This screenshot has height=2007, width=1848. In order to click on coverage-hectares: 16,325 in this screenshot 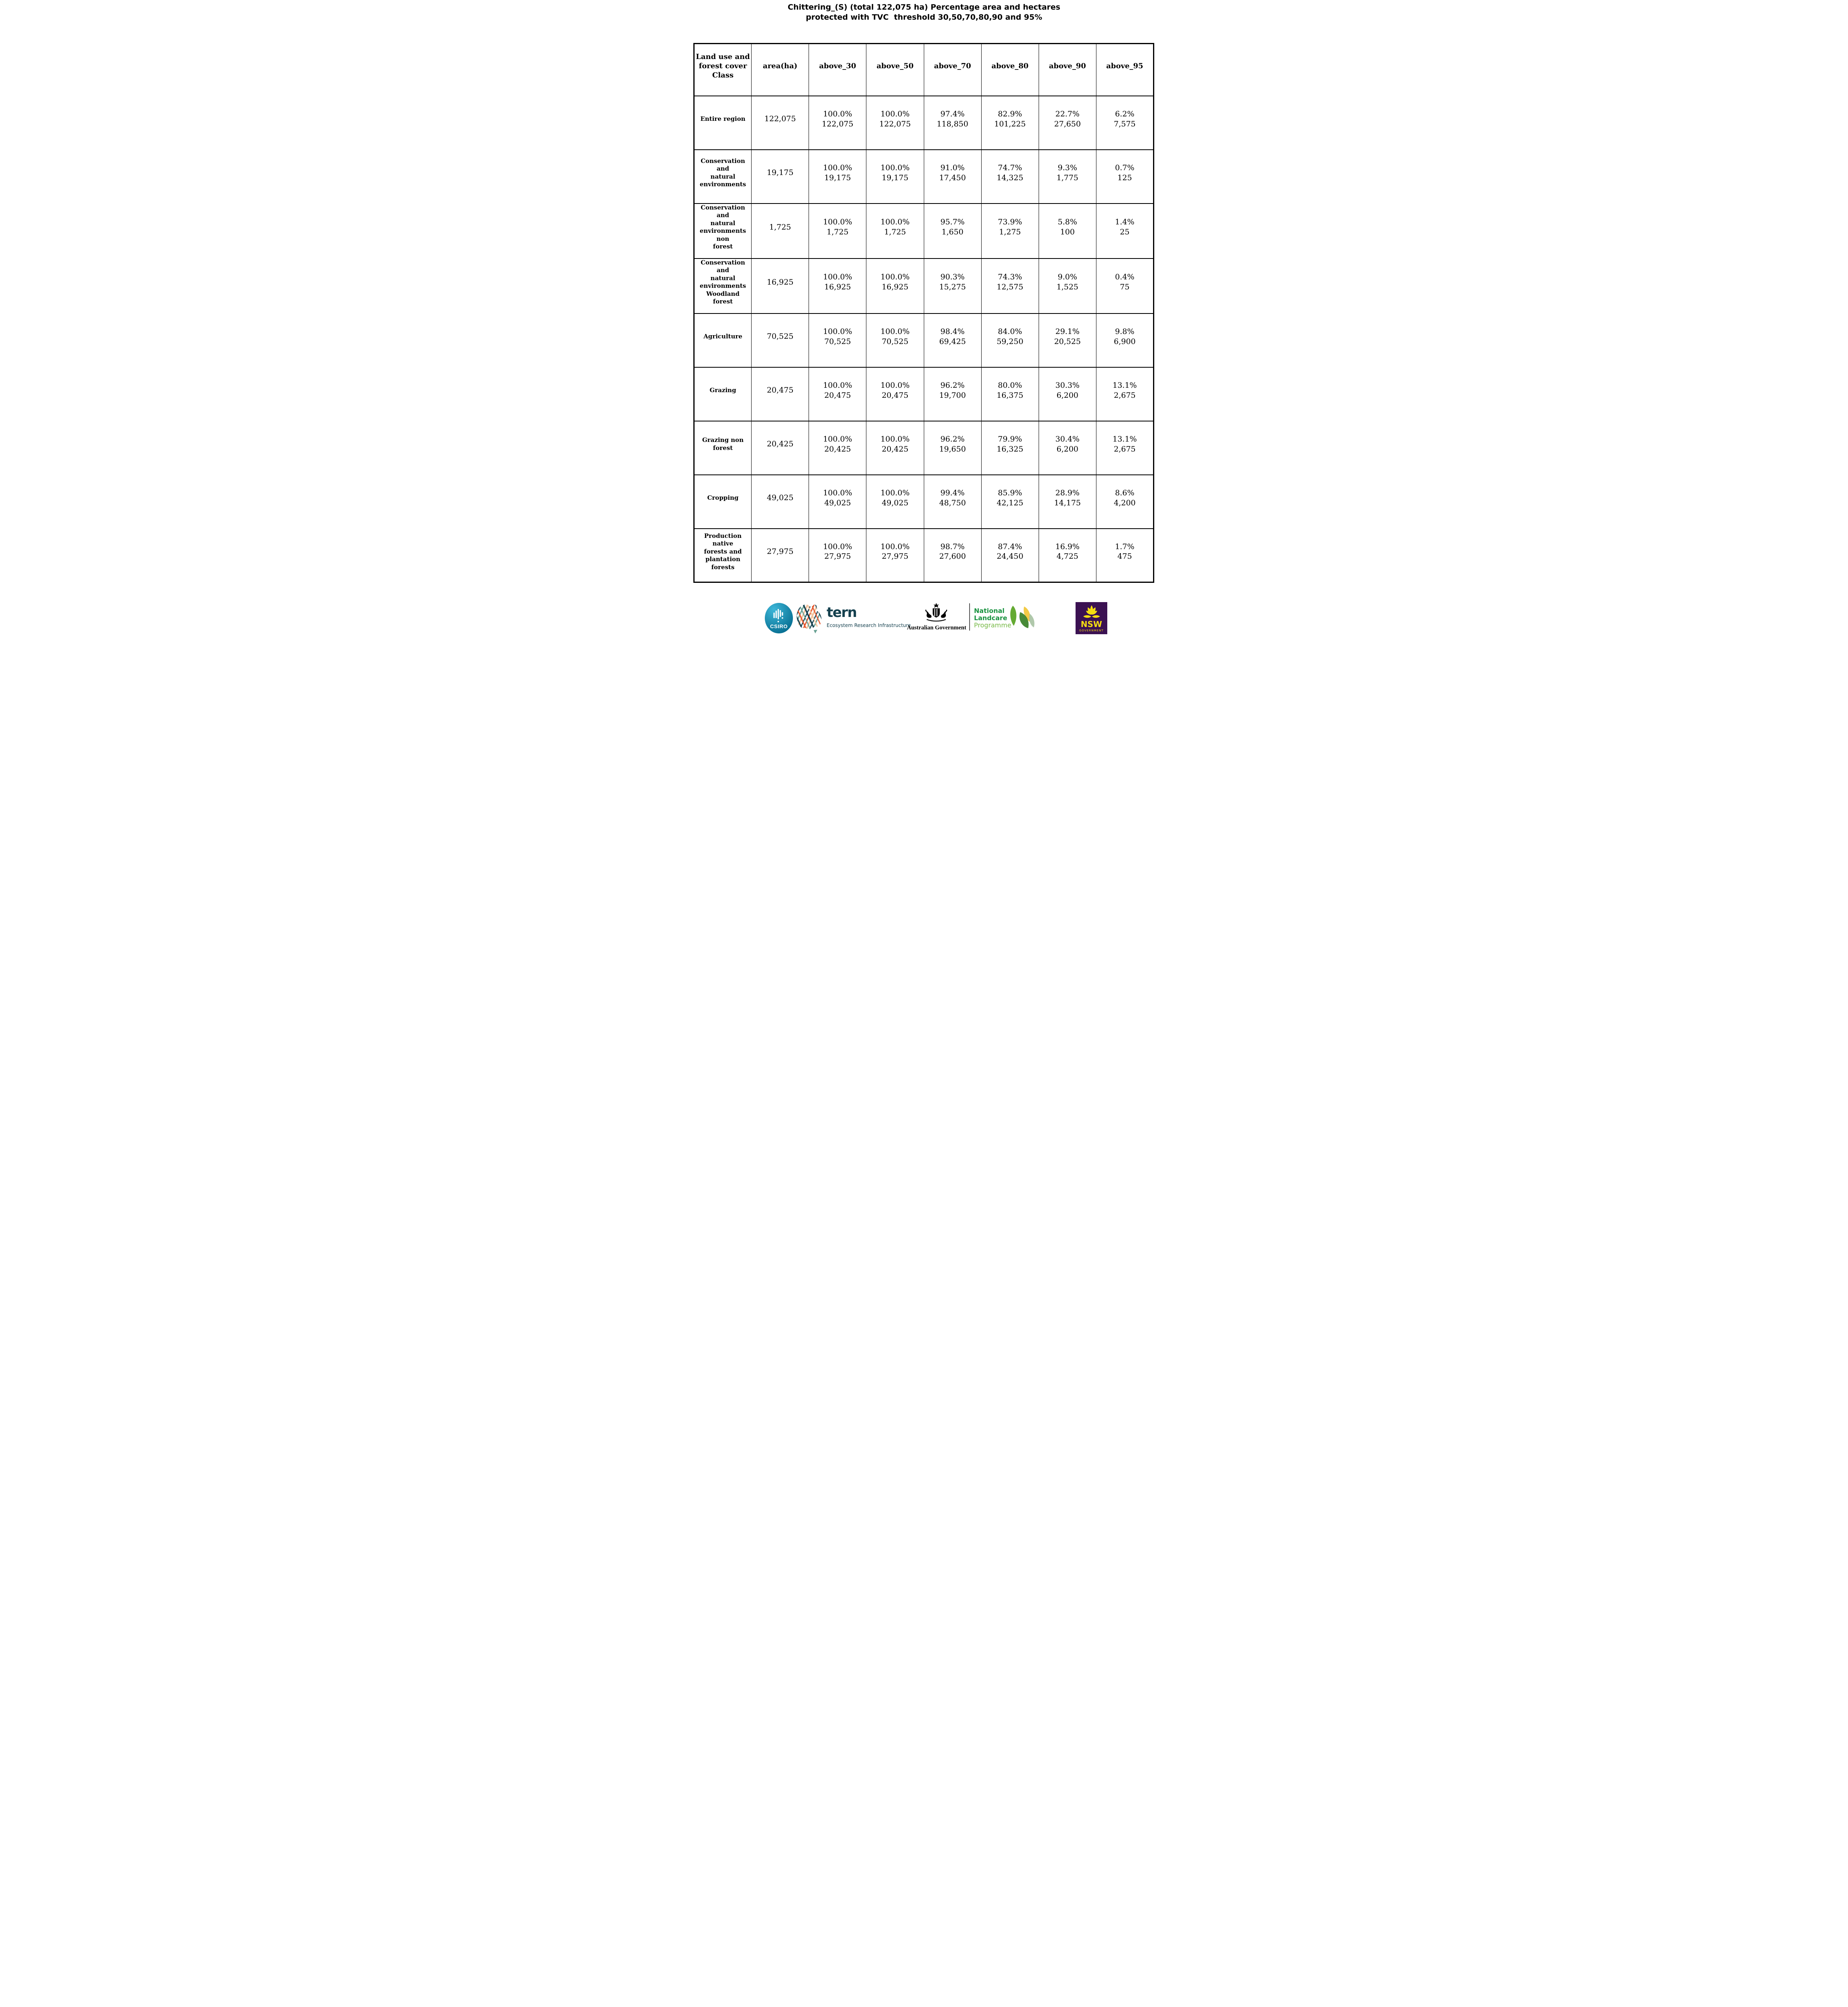, I will do `click(1009, 449)`.